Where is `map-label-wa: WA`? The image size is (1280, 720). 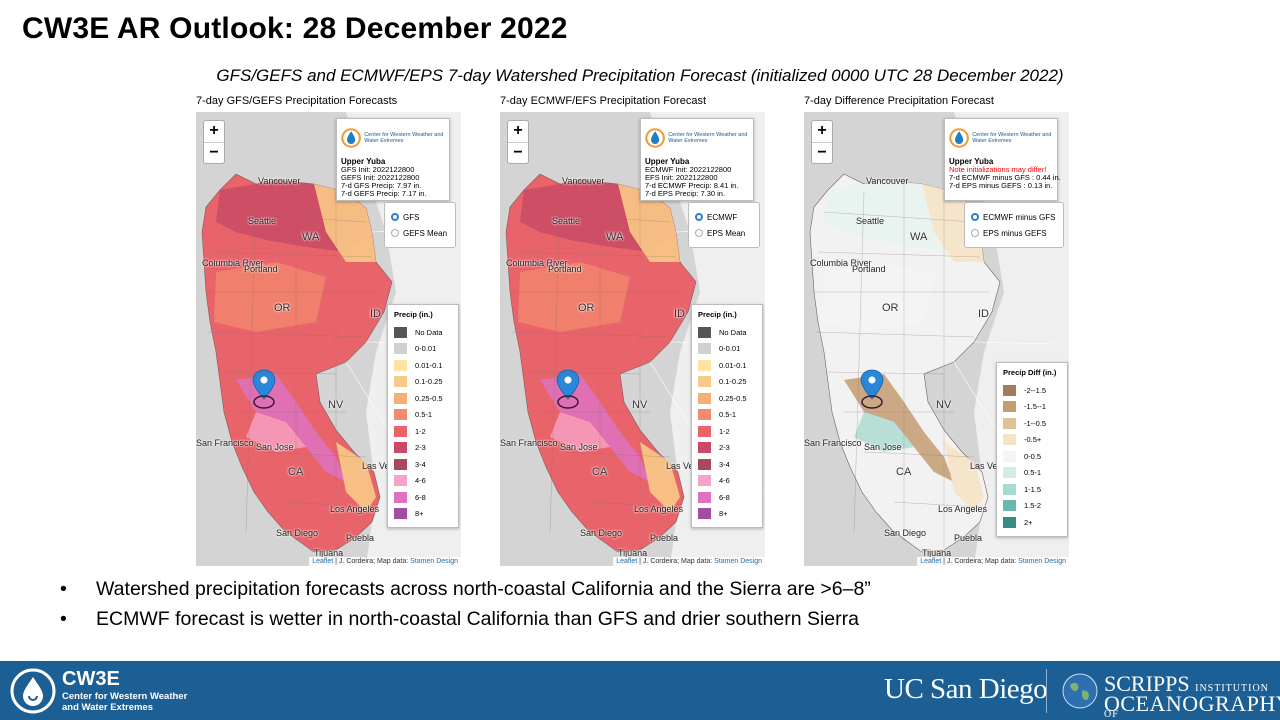
map-label-wa: WA is located at coordinates (311, 237).